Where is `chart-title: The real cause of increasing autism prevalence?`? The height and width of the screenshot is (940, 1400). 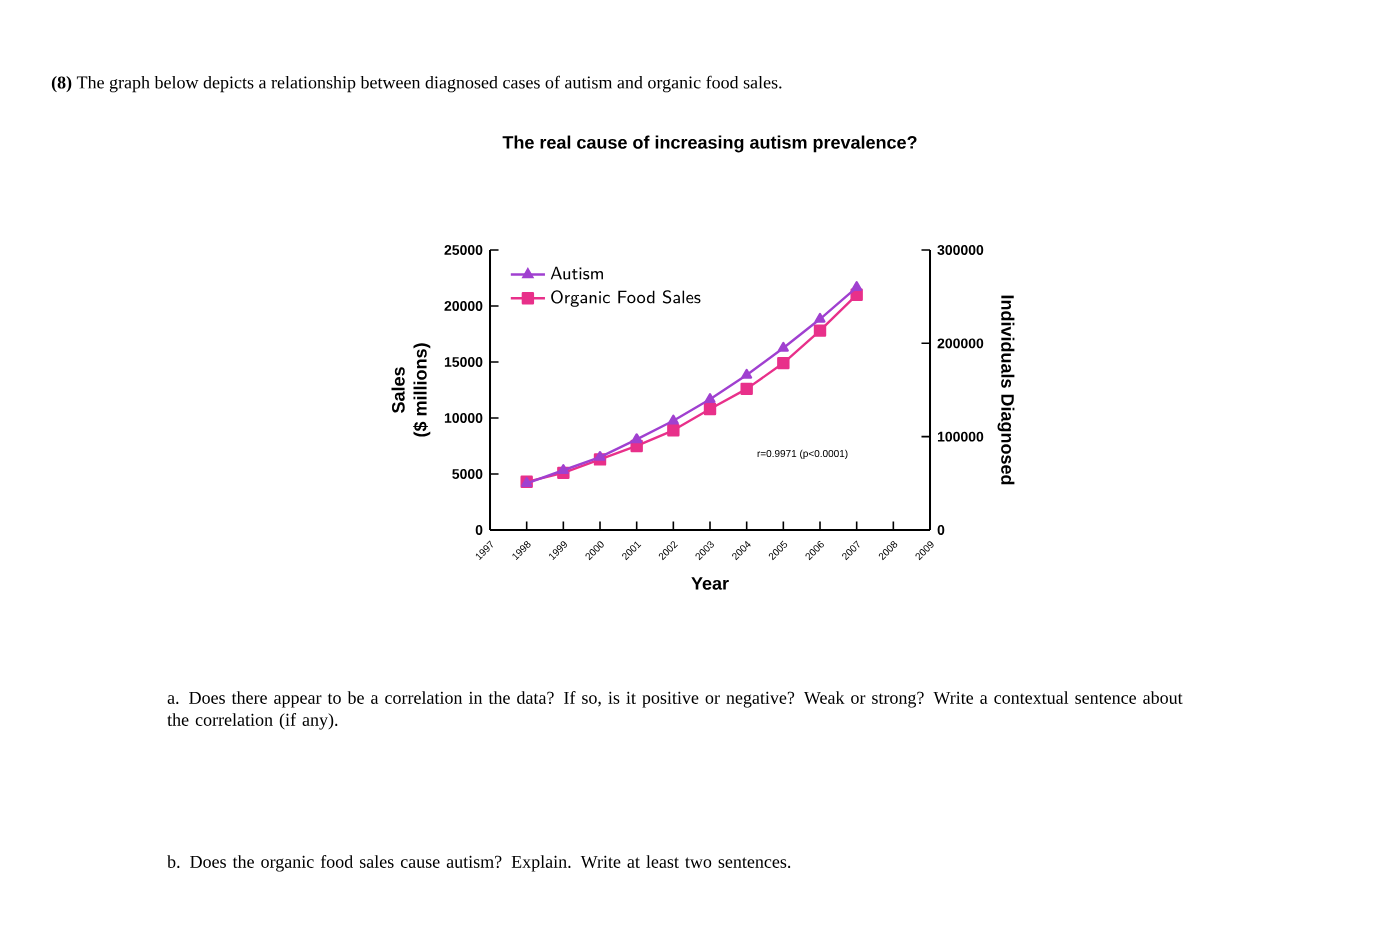
chart-title: The real cause of increasing autism prevalence? is located at coordinates (709, 144).